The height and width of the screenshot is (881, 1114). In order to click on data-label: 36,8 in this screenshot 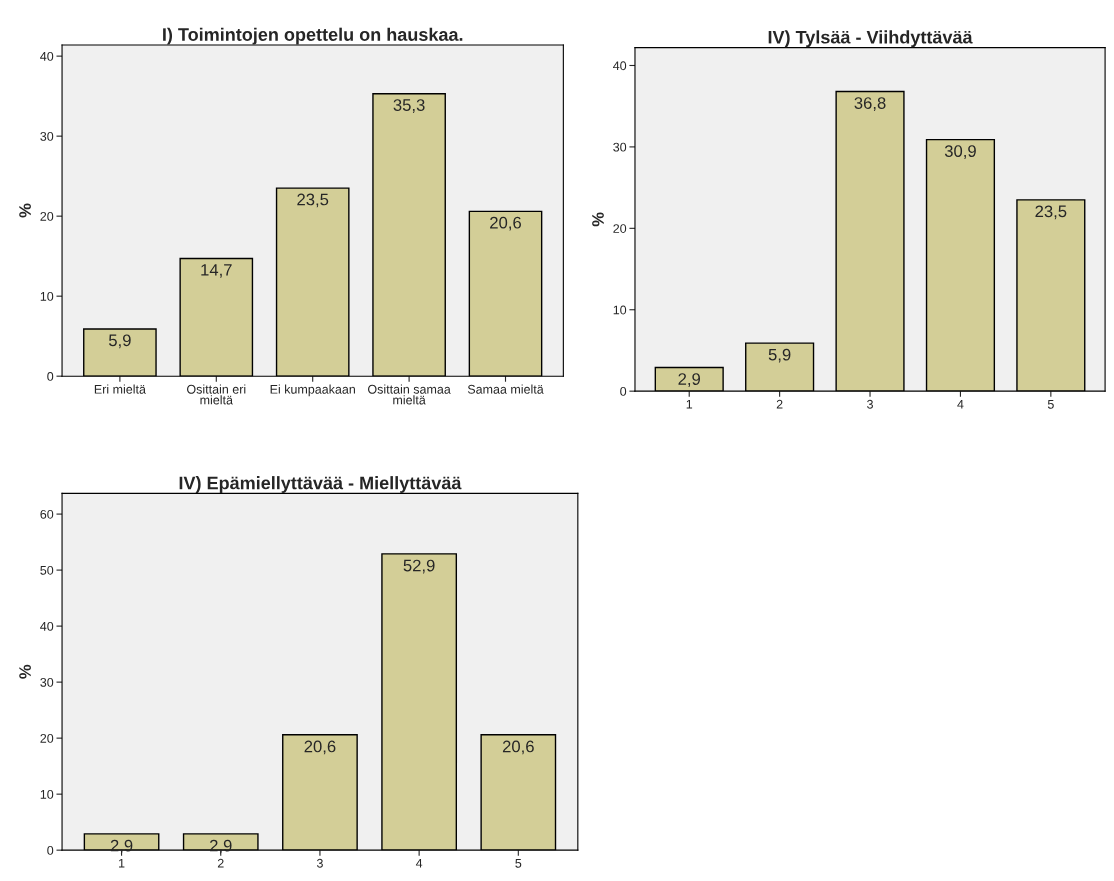, I will do `click(870, 104)`.